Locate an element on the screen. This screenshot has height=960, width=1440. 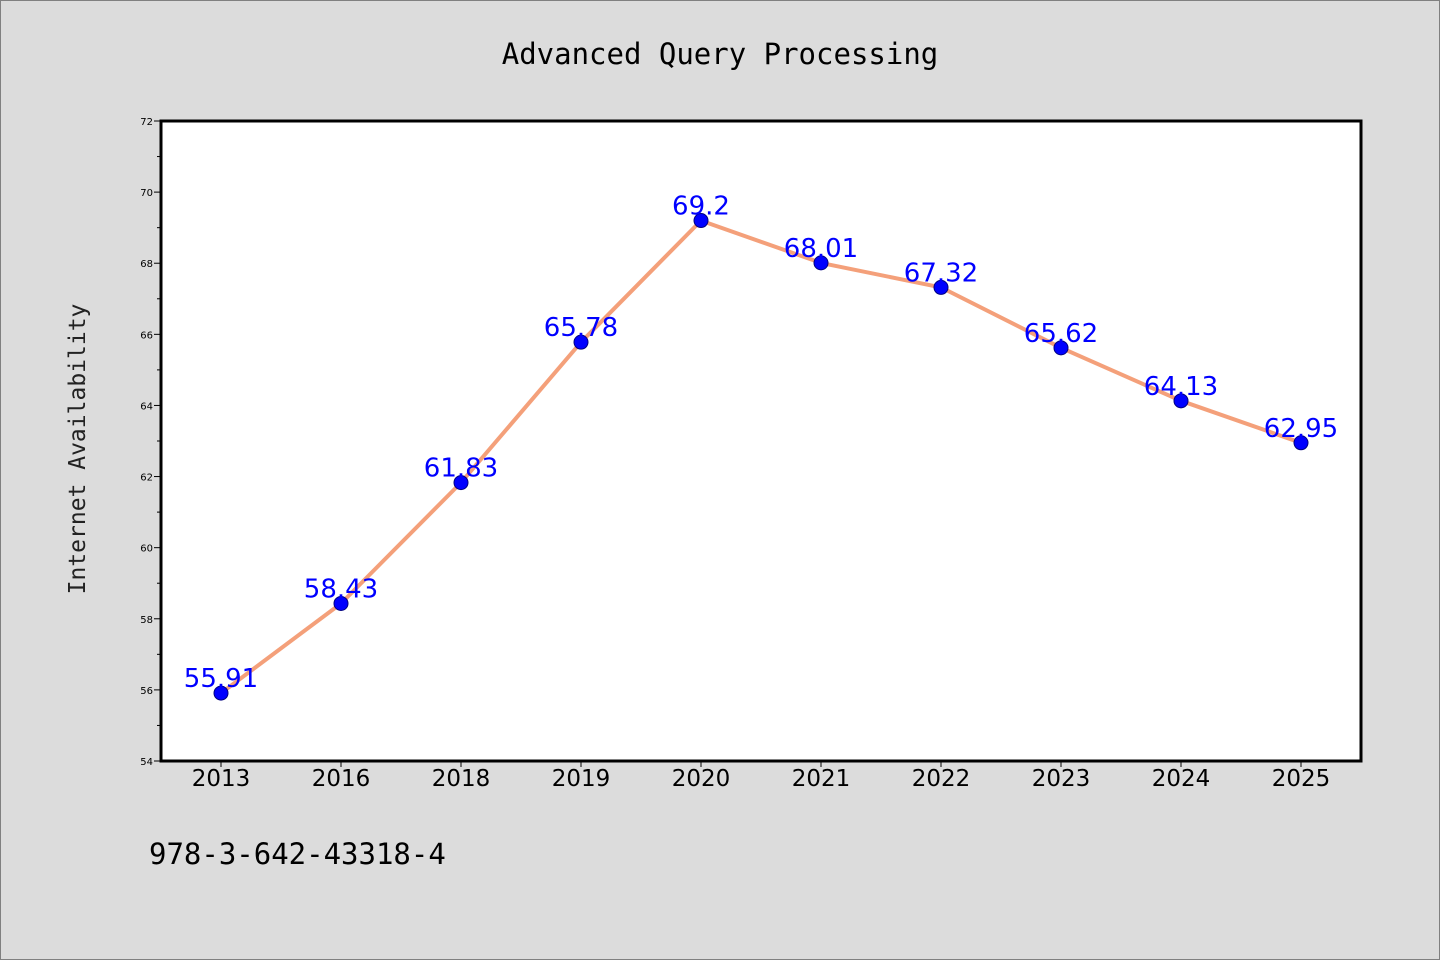
data-label: 67.32 is located at coordinates (941, 273).